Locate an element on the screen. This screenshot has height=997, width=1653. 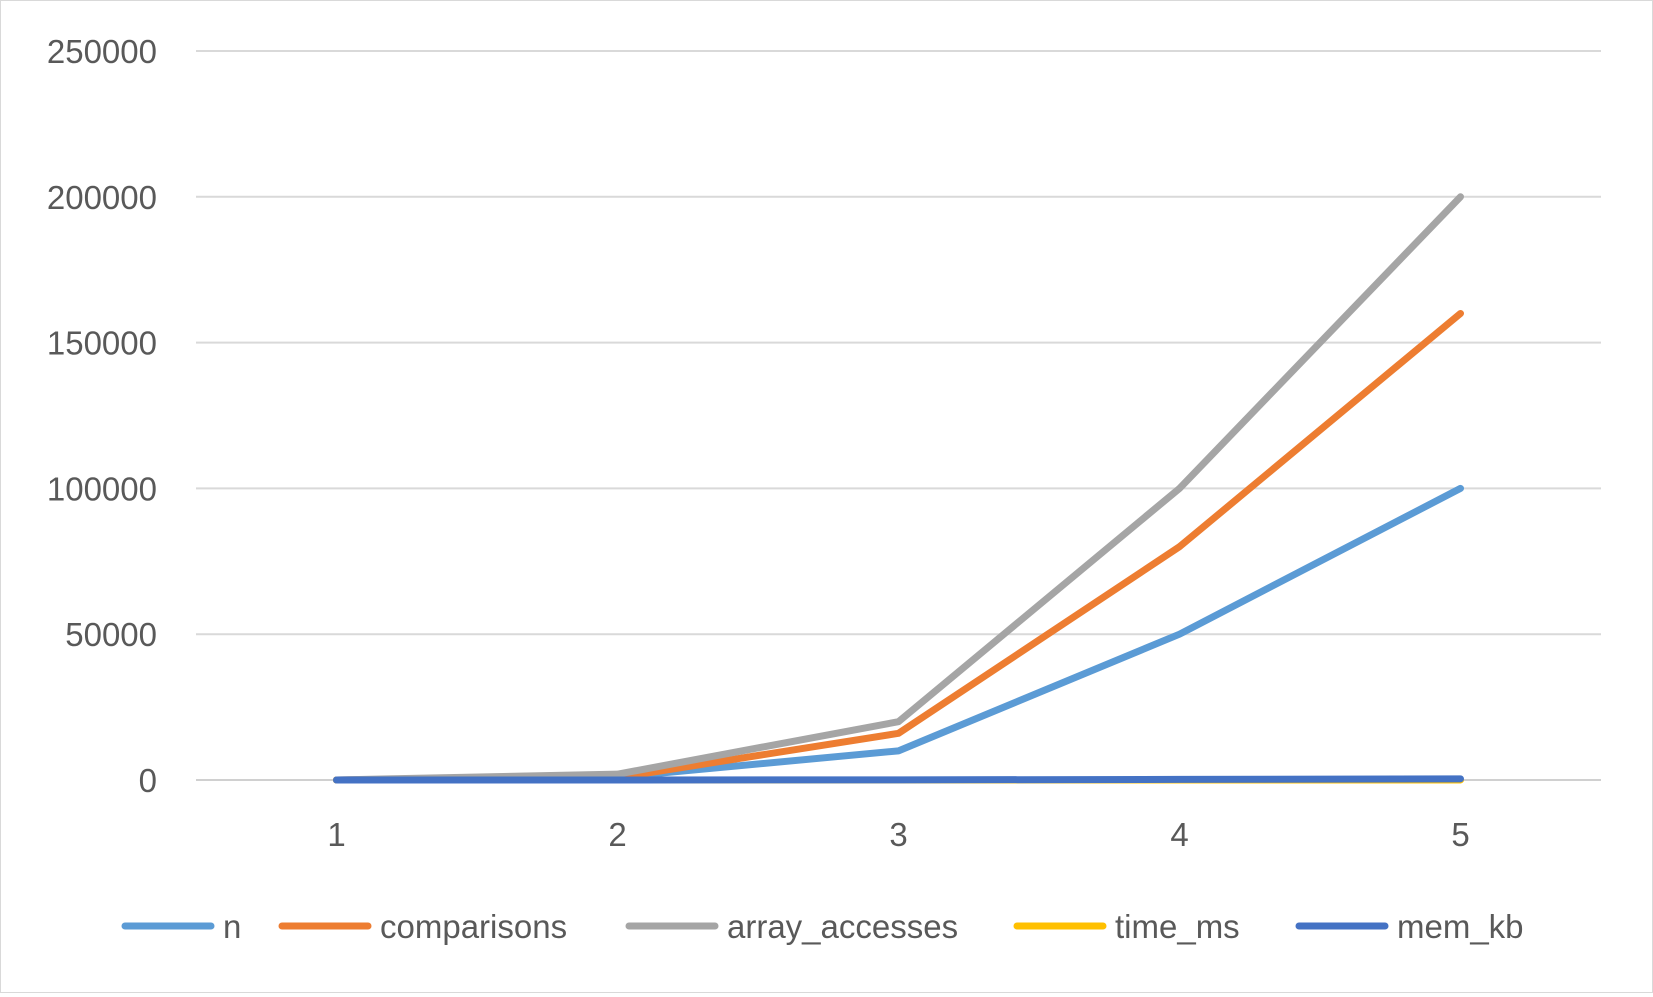
legend-label: time_ms is located at coordinates (1177, 926).